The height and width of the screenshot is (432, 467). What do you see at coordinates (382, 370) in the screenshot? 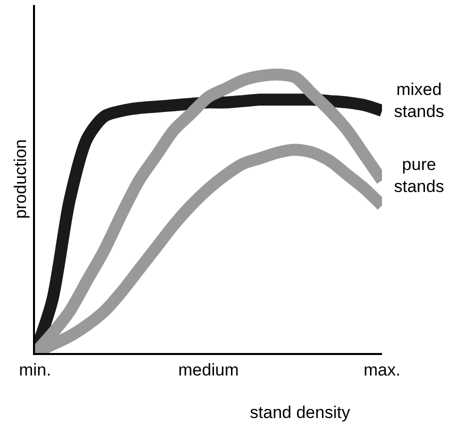
I see `x-tick-label: max.` at bounding box center [382, 370].